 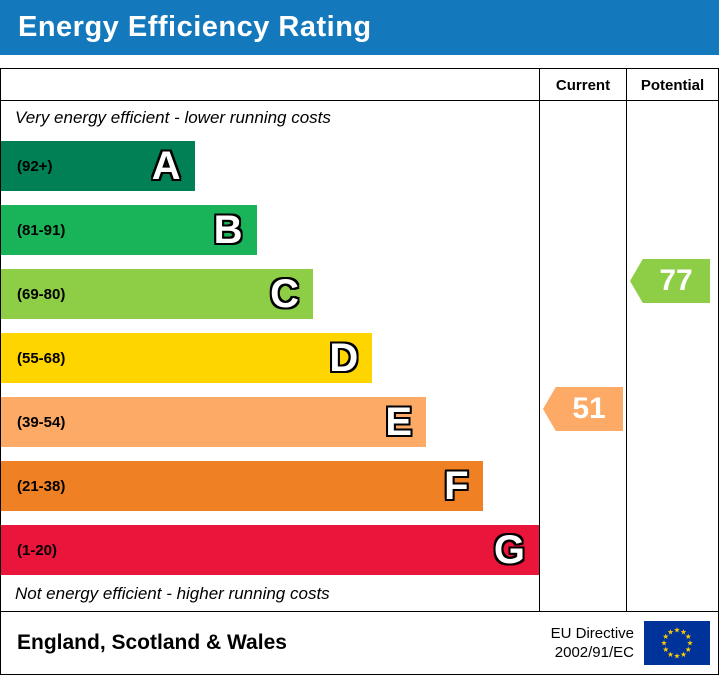 I want to click on band-row-e: (39-54) E, so click(x=270, y=429).